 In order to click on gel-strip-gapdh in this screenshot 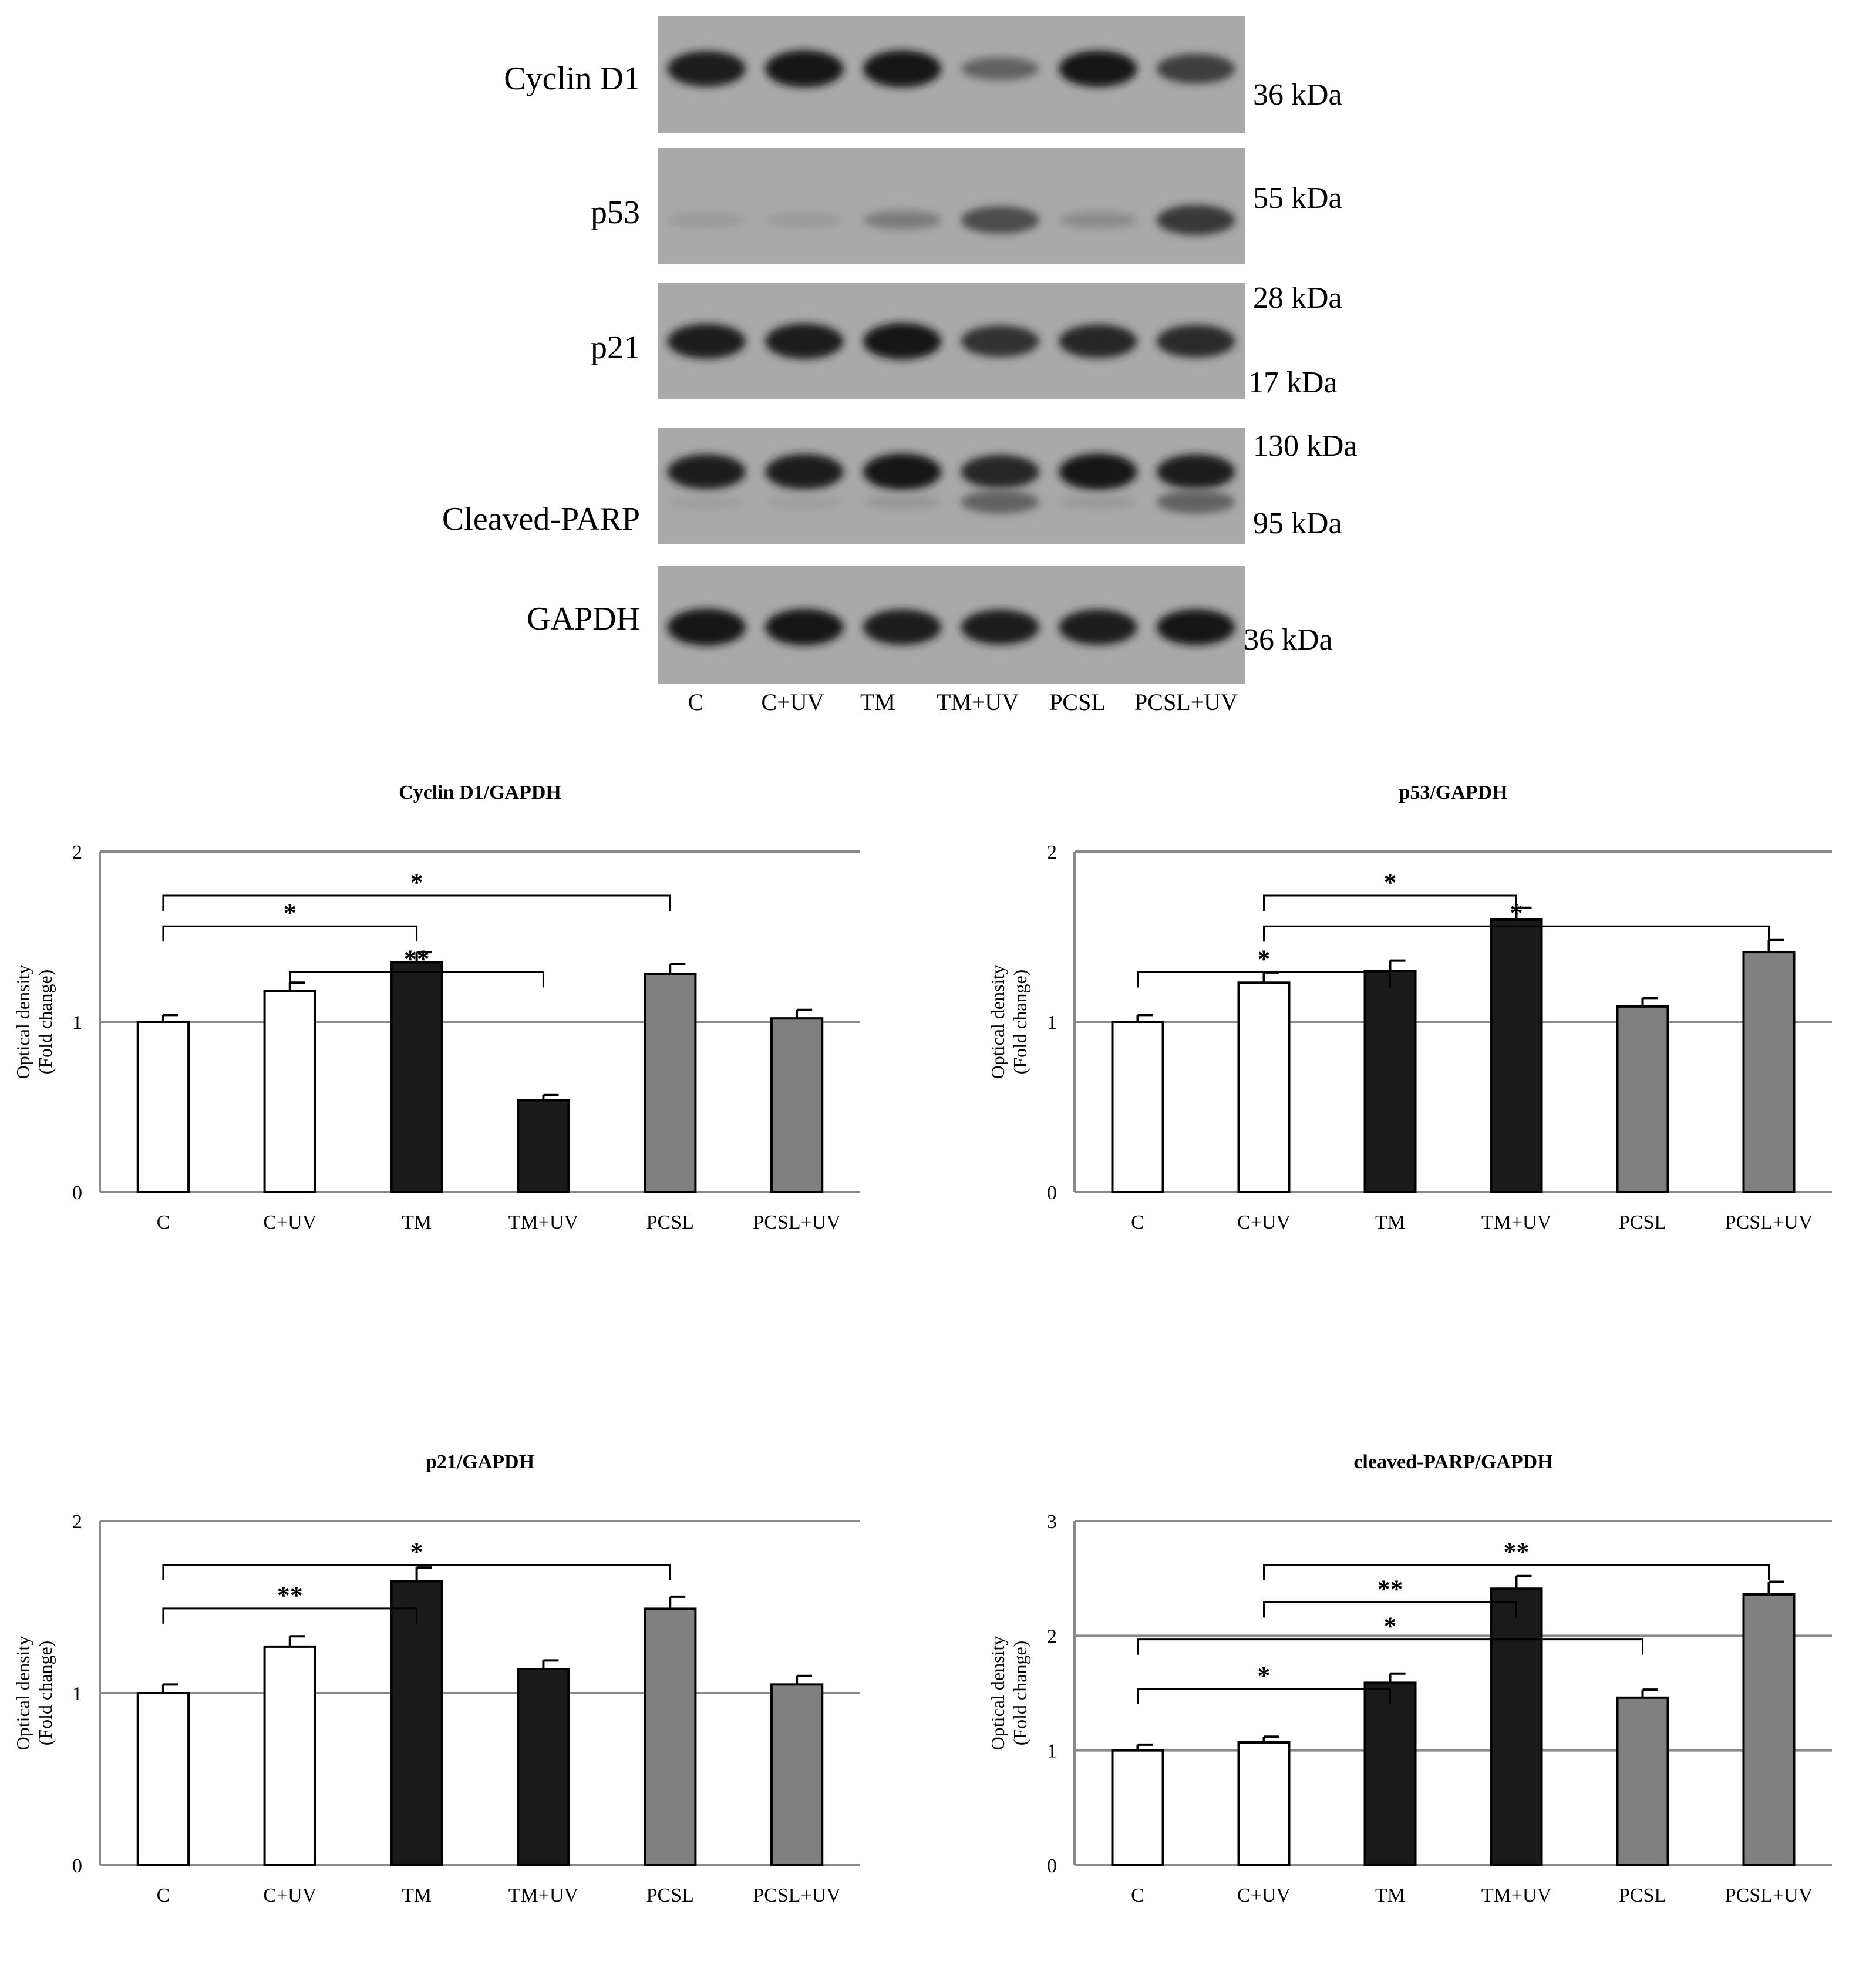, I will do `click(951, 625)`.